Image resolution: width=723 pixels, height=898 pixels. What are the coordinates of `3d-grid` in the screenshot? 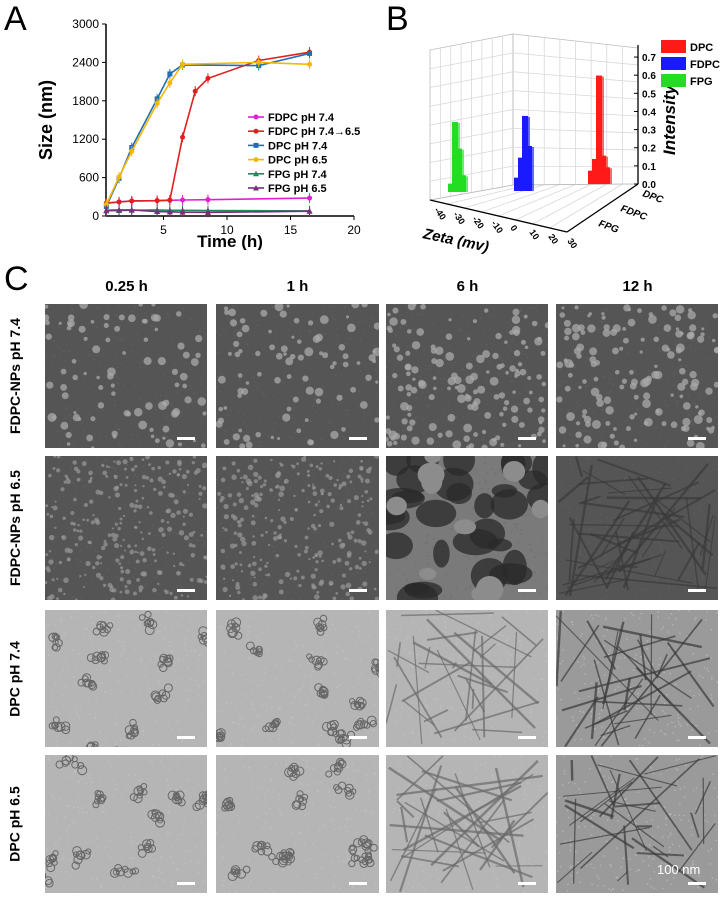 It's located at (534, 133).